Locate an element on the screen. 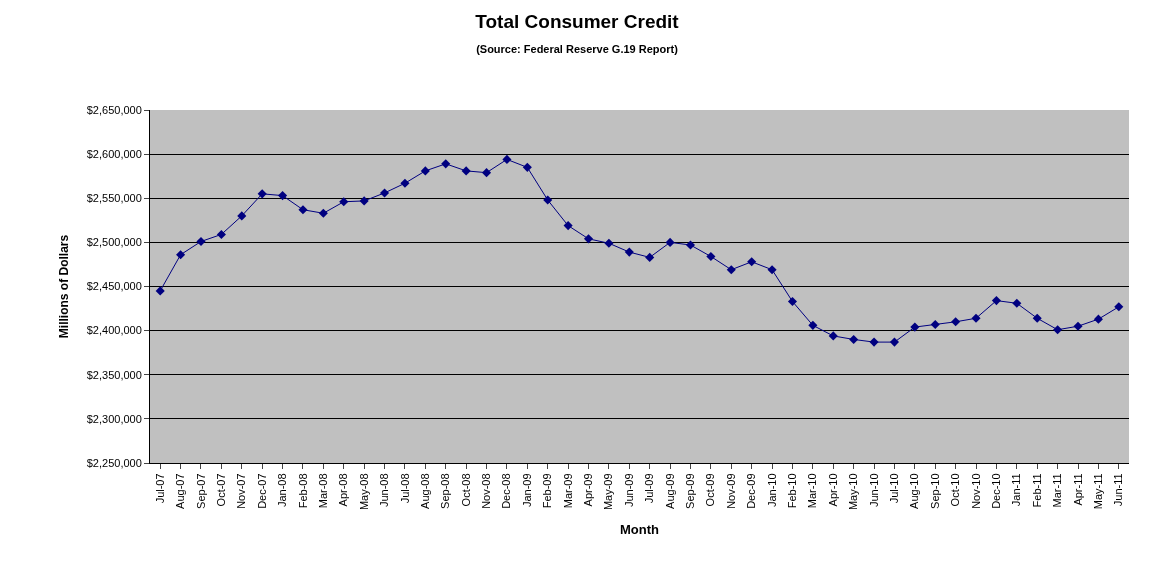 Image resolution: width=1154 pixels, height=563 pixels. x-tick-label: Mar-11 is located at coordinates (1057, 490).